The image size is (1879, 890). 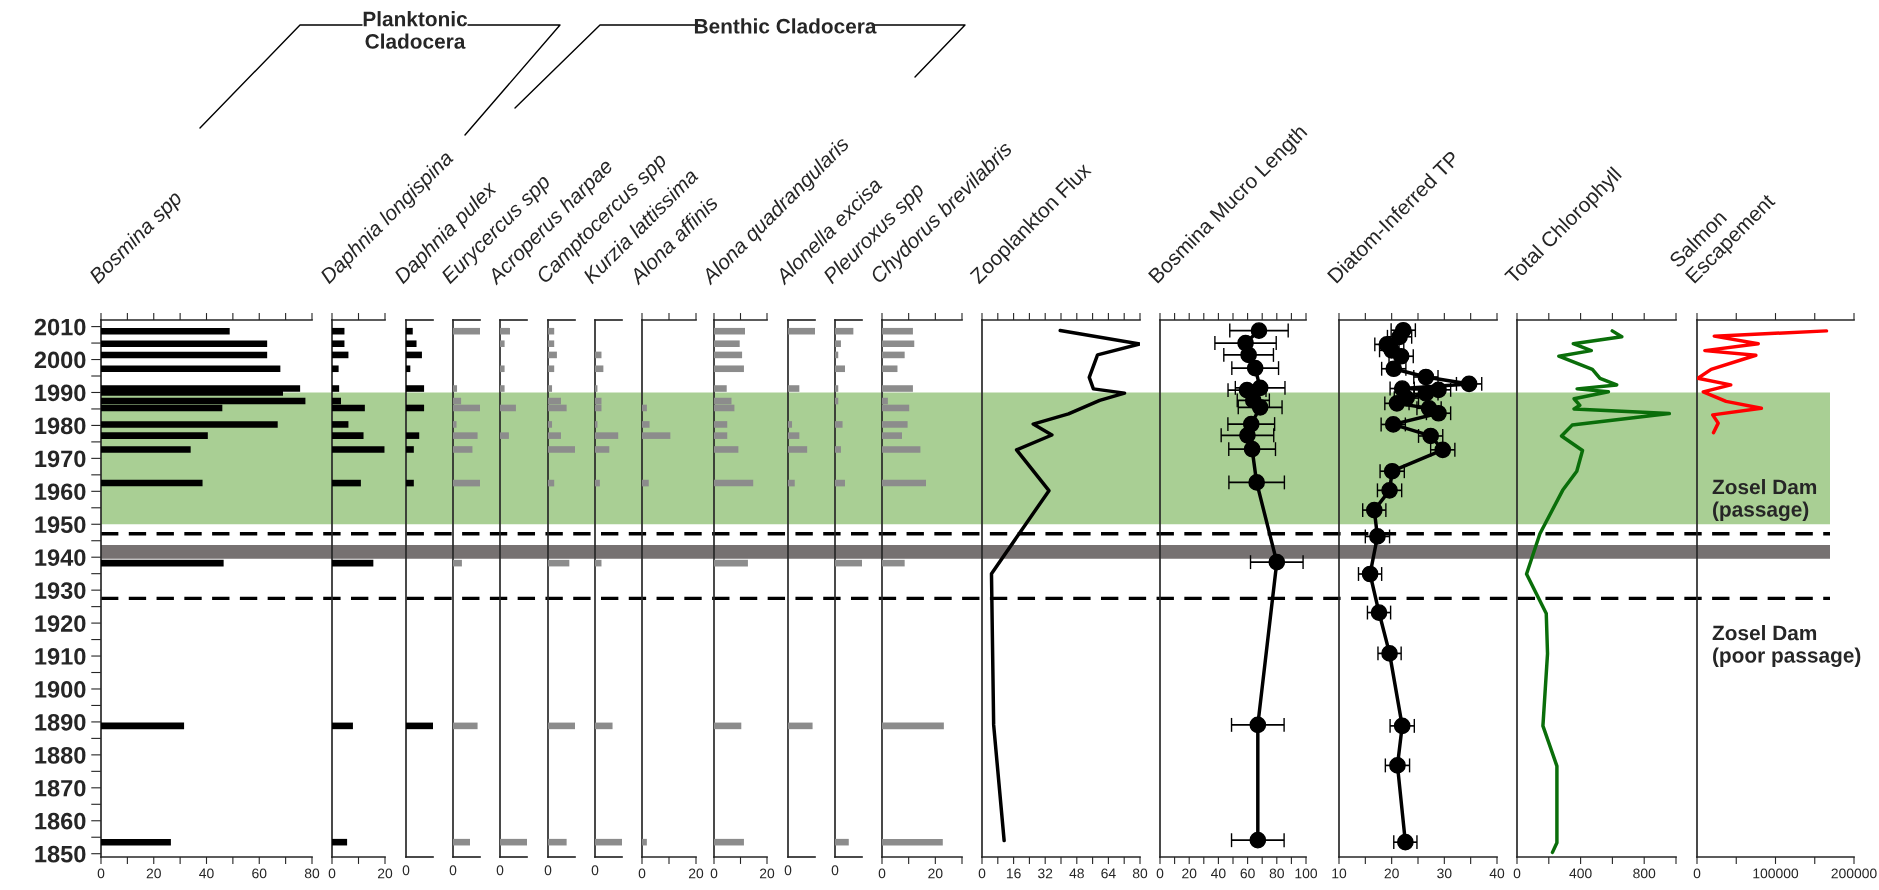 I want to click on y-tick-label: 1980, so click(x=60, y=426).